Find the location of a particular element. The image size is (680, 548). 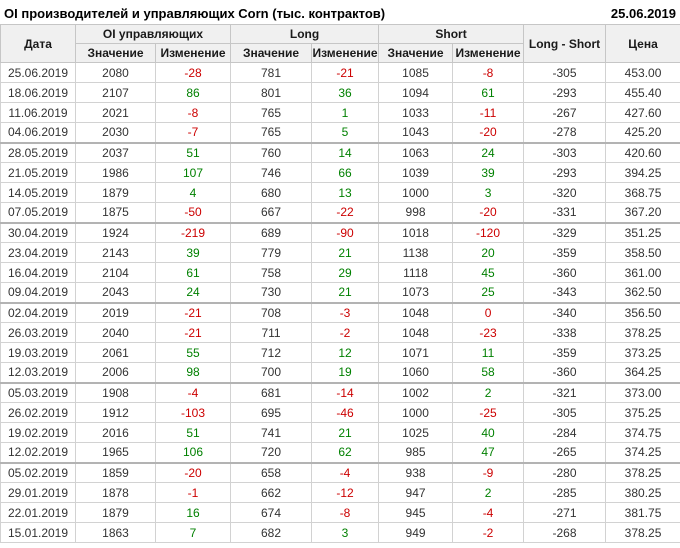

long-value-cell: 681 is located at coordinates (271, 392).